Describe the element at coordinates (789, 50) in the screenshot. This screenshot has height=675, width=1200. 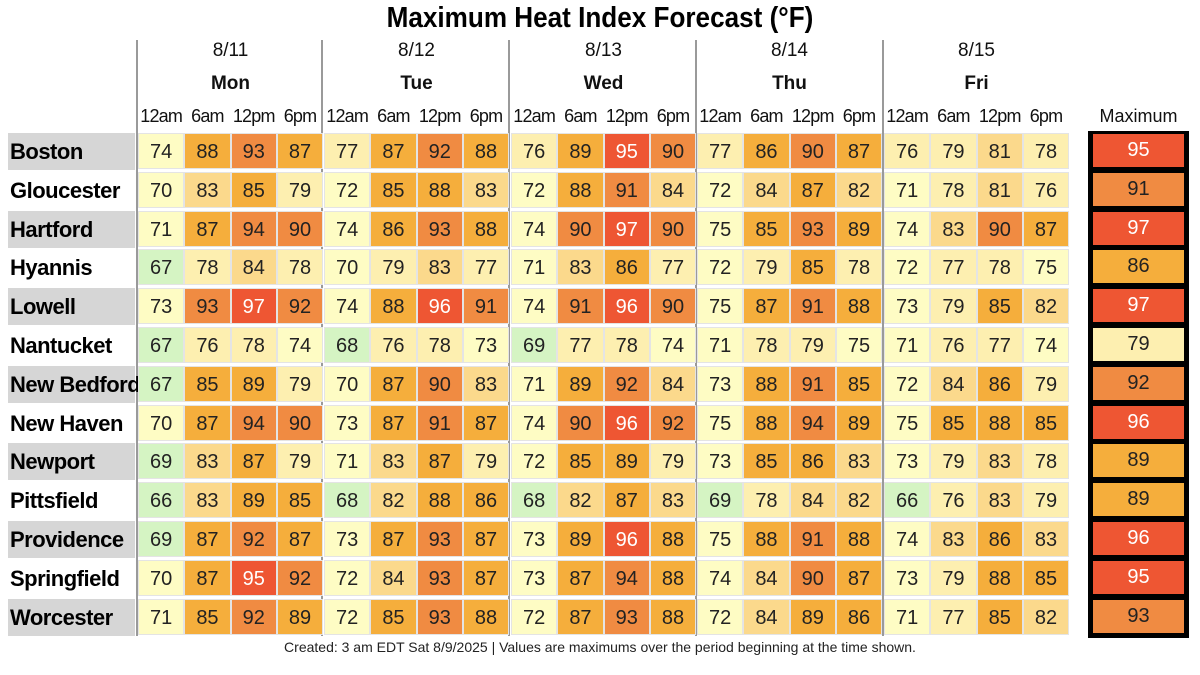
I see `day-date: 8/14` at that location.